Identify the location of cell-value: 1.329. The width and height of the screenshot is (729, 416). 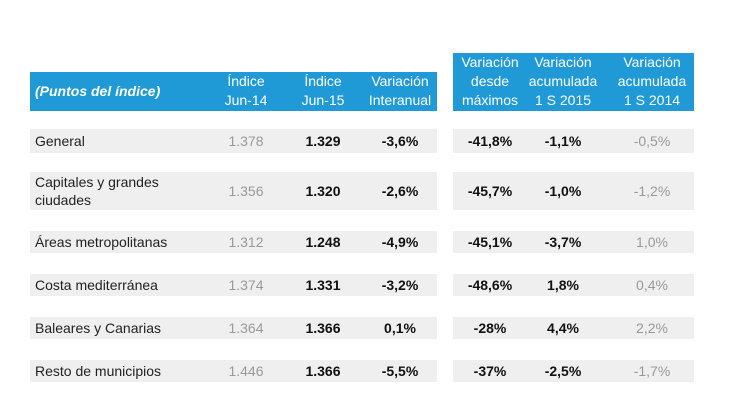
(323, 141).